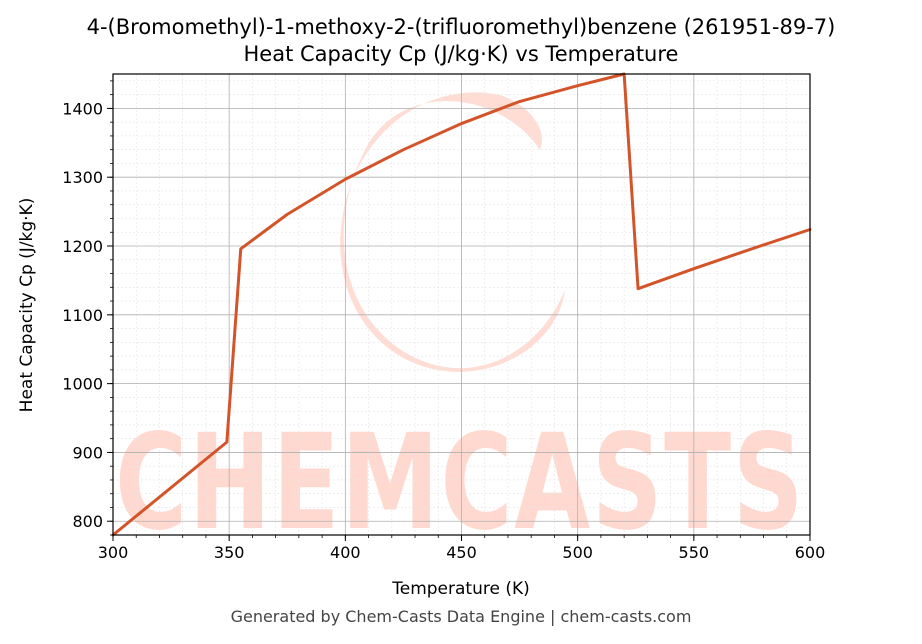  What do you see at coordinates (82, 384) in the screenshot?
I see `y-tick-label: 1000` at bounding box center [82, 384].